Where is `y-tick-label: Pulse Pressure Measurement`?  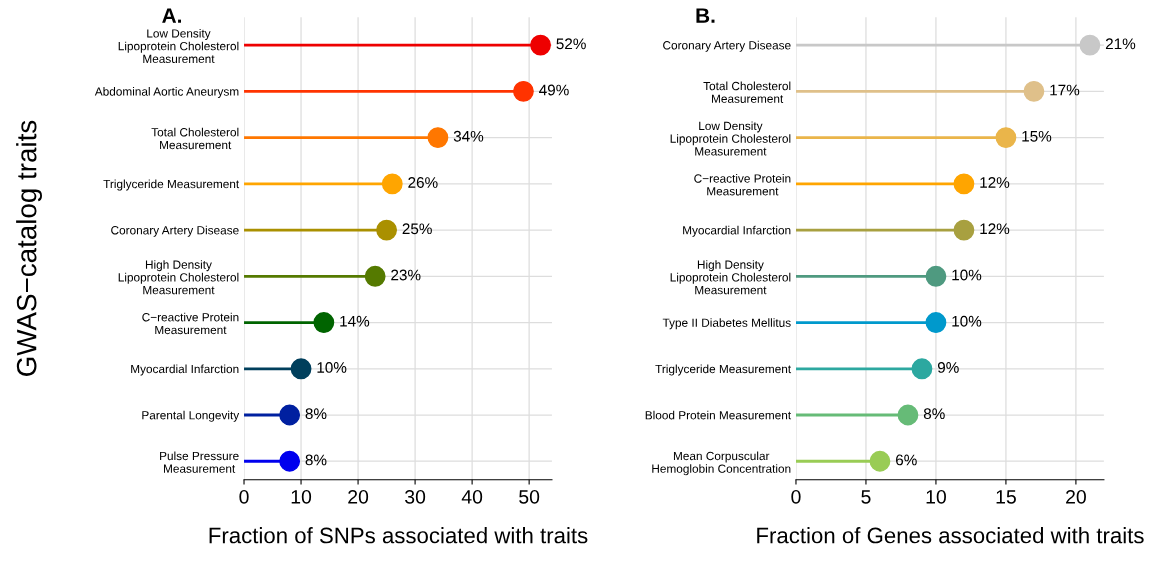 y-tick-label: Pulse Pressure Measurement is located at coordinates (199, 462).